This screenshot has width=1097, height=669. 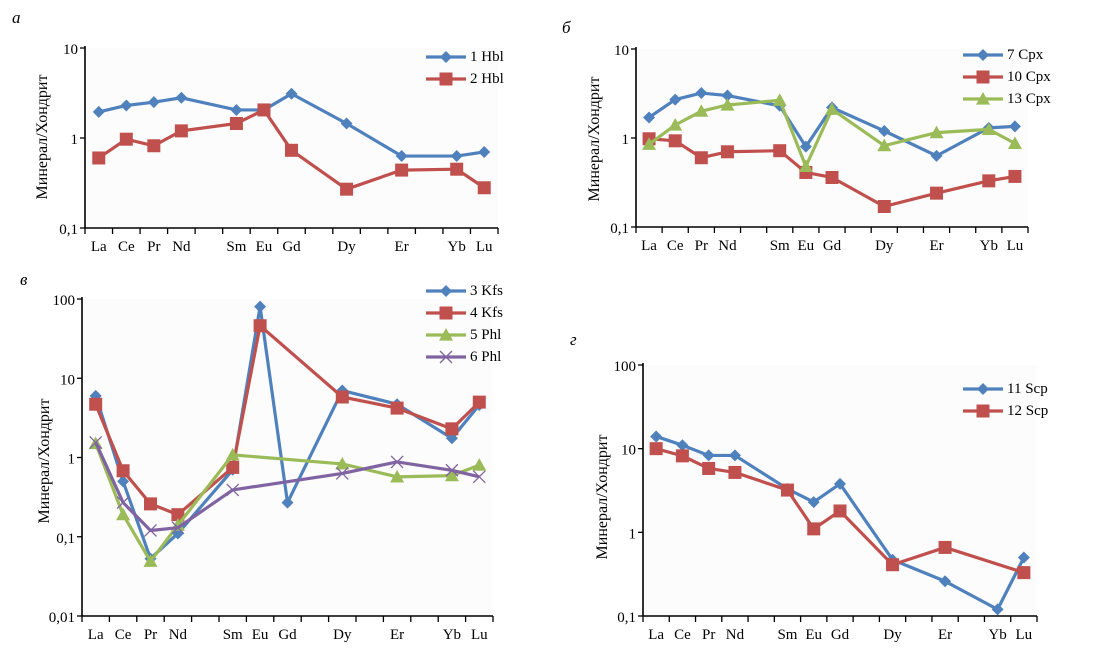 What do you see at coordinates (1028, 410) in the screenshot?
I see `legend-label: 12 Scp` at bounding box center [1028, 410].